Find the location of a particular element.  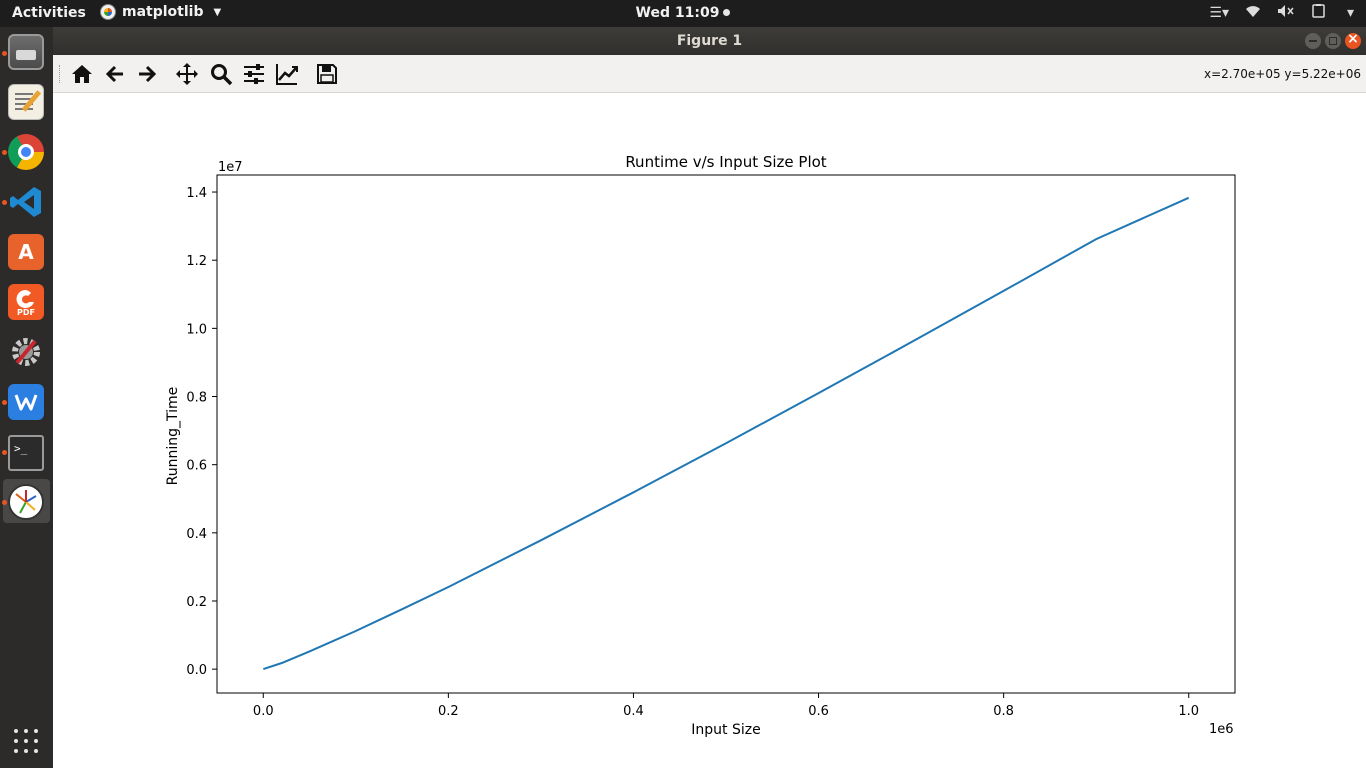

y-tick-label: 1.0 is located at coordinates (196, 329).